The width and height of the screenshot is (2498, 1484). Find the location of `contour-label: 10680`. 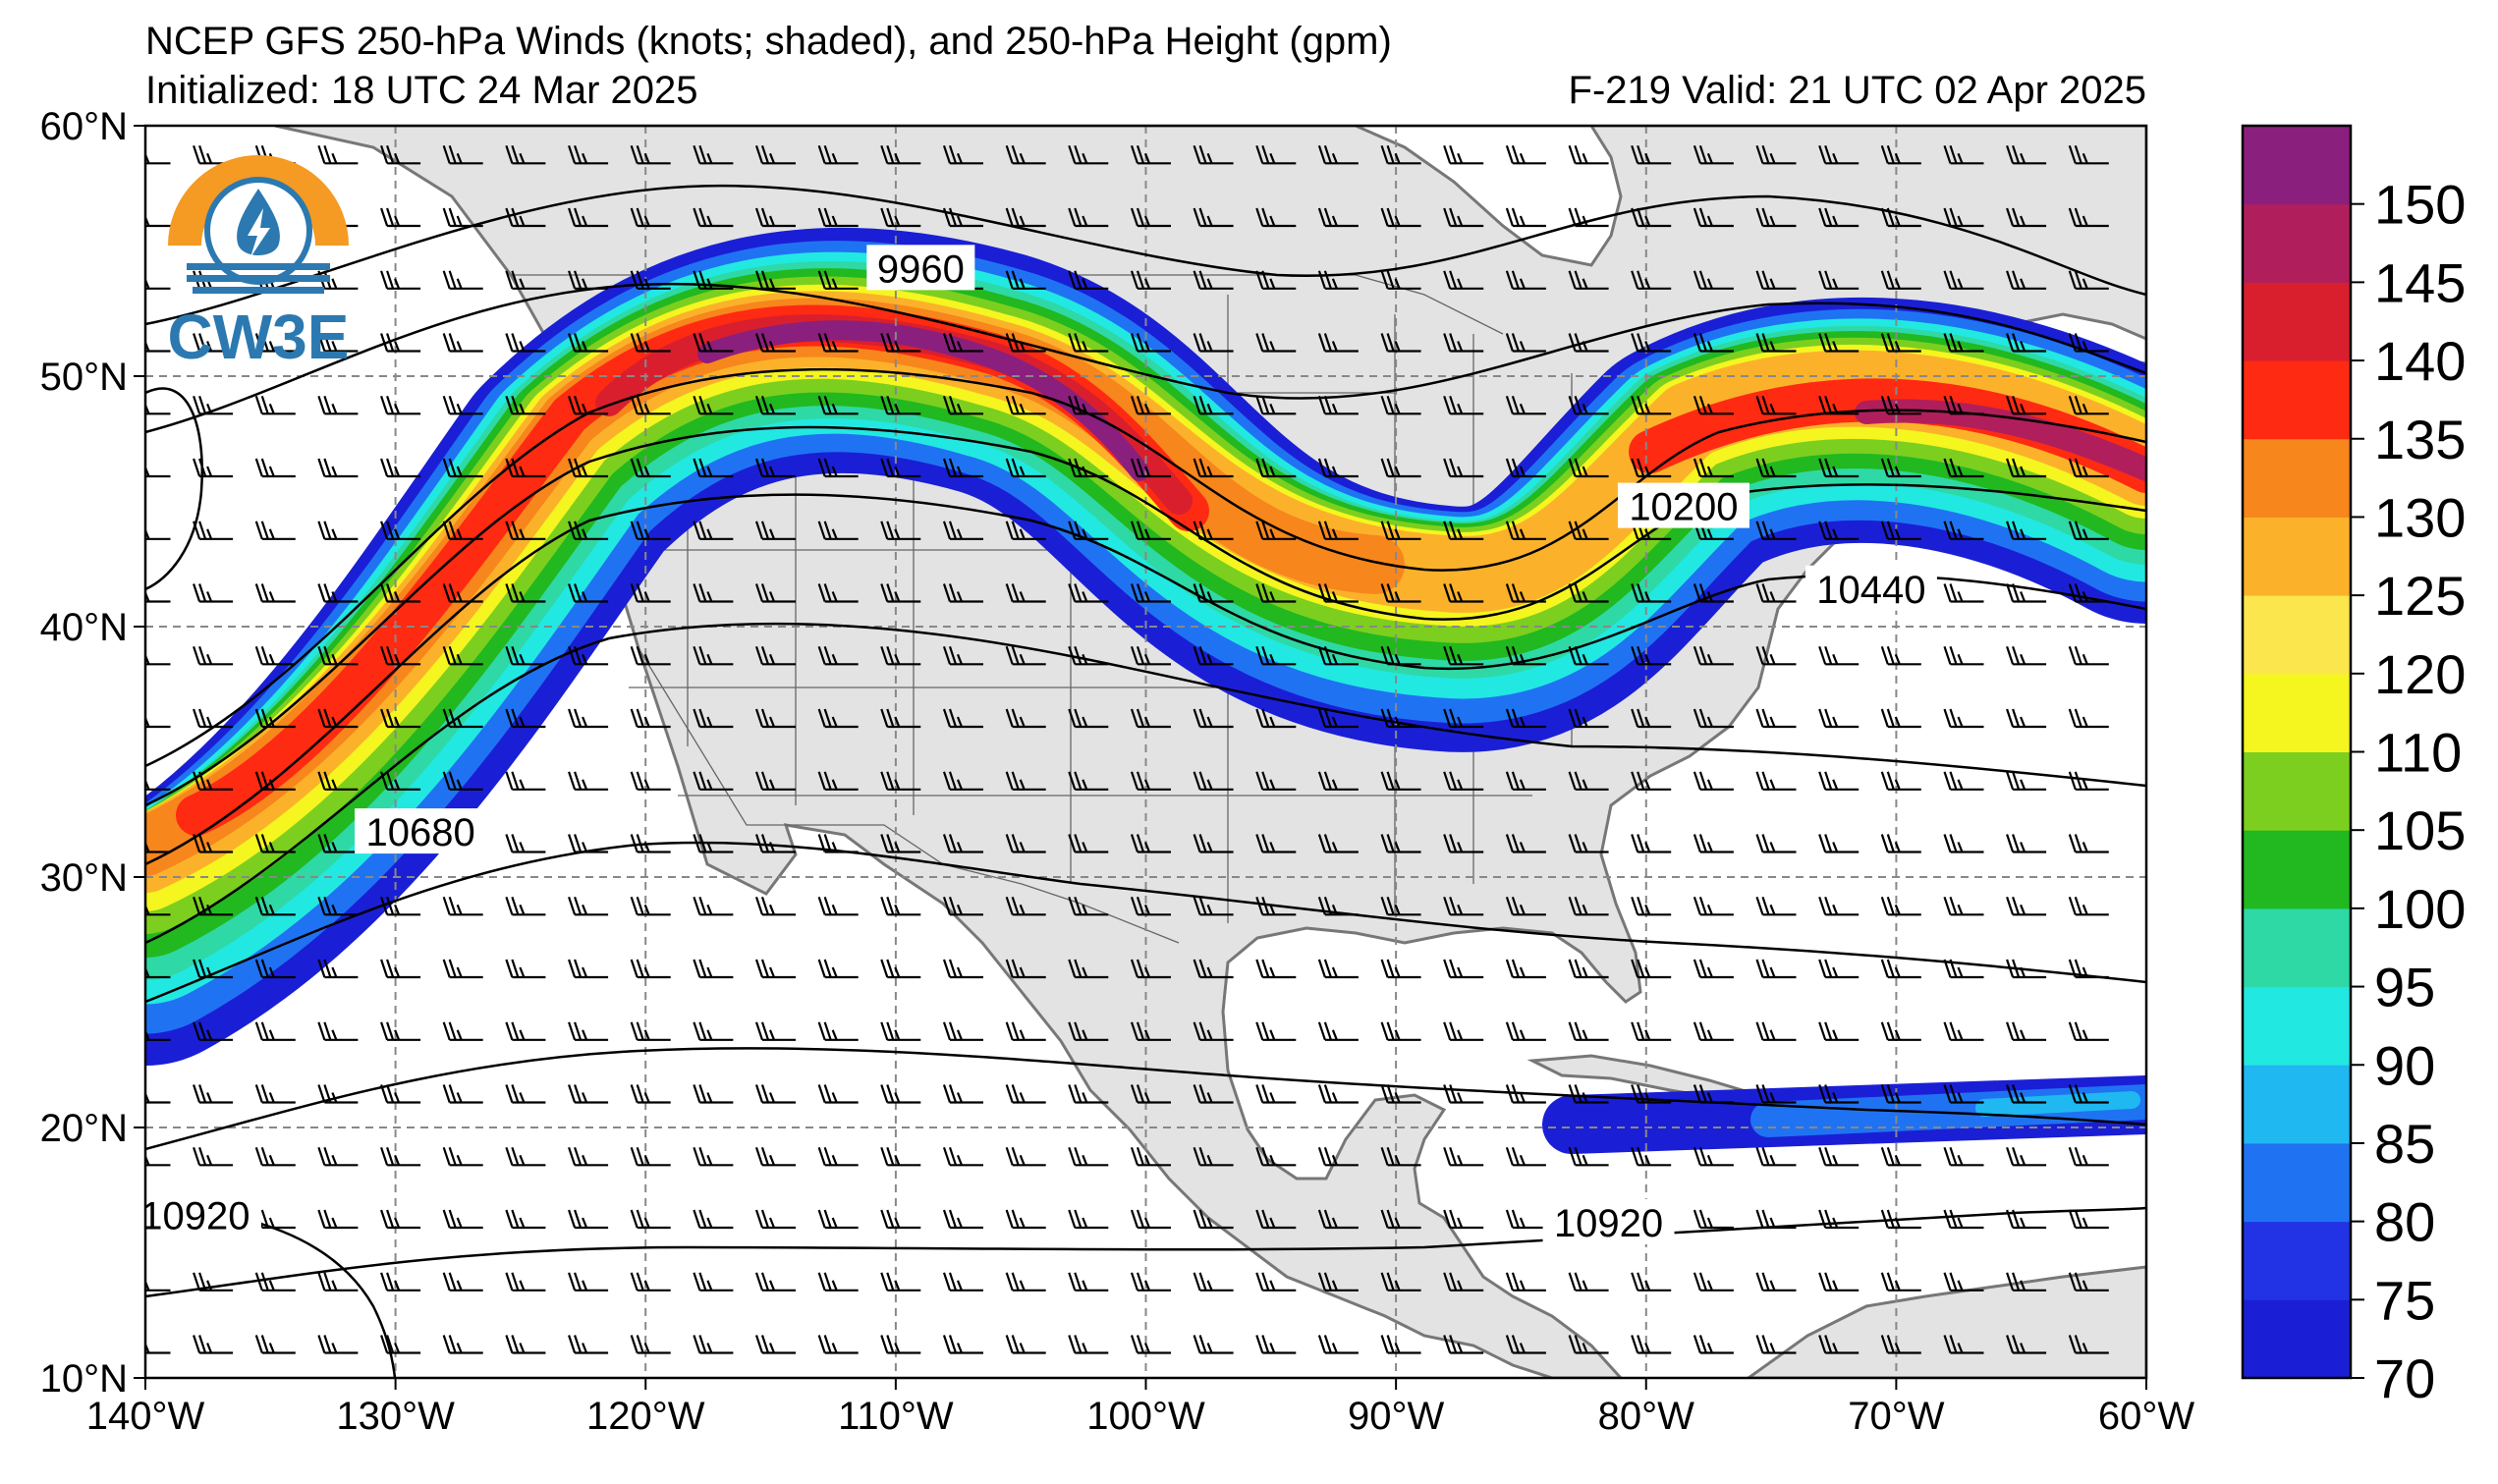

contour-label: 10680 is located at coordinates (421, 831).